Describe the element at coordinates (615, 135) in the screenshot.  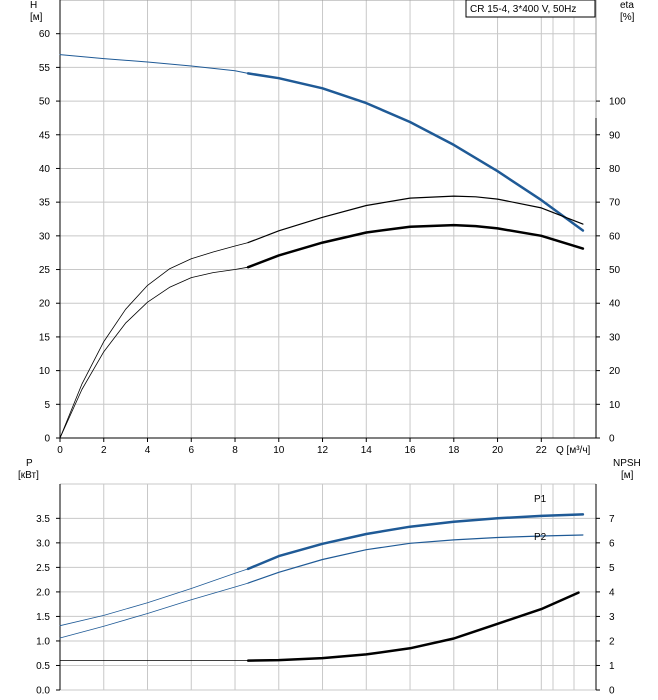
I see `y2-tick-label: 90` at that location.